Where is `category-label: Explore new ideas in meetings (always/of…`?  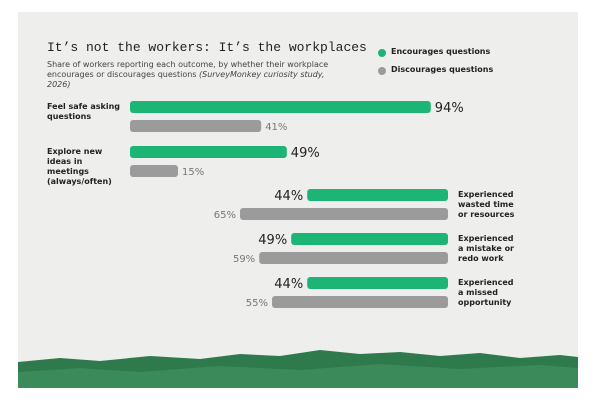
category-label: Explore new ideas in meetings (always/of… is located at coordinates (79, 166).